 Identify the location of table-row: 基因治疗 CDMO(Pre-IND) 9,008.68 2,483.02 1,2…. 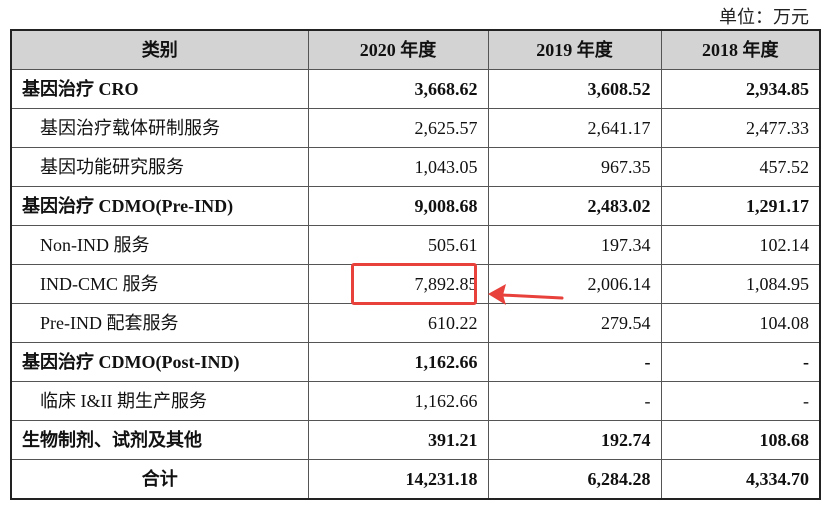
(415, 206).